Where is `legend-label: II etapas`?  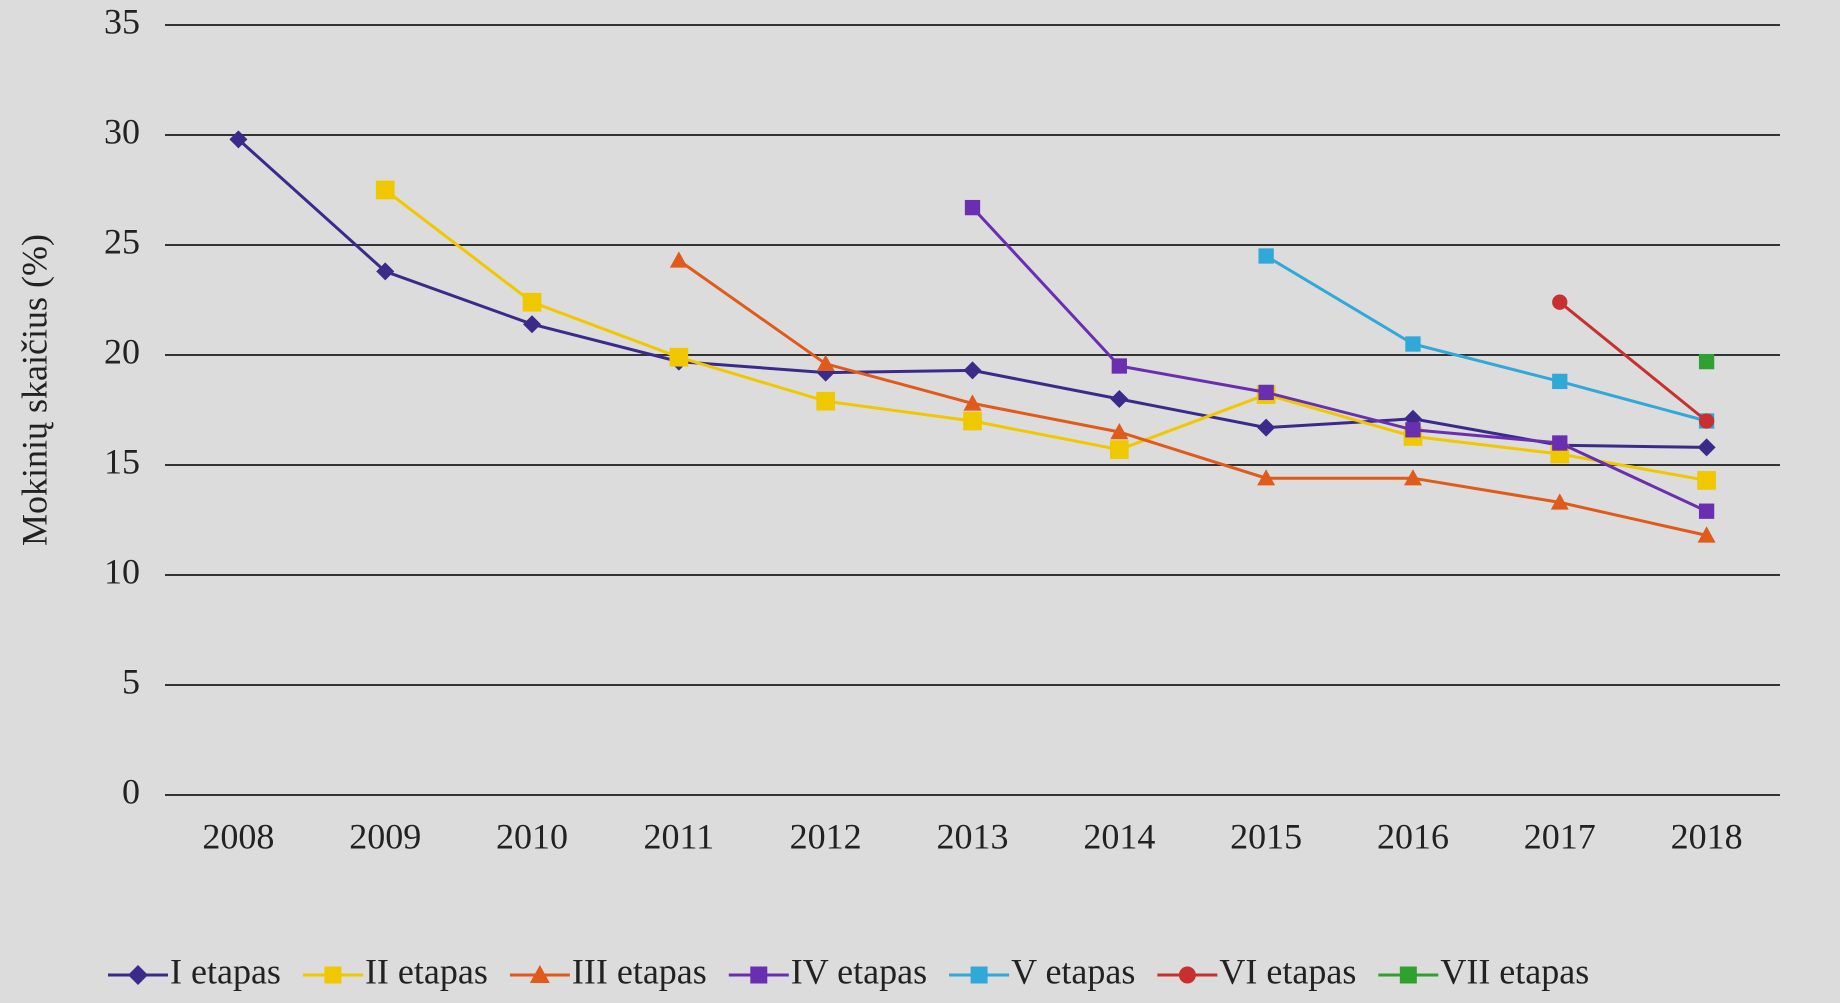 legend-label: II etapas is located at coordinates (426, 971).